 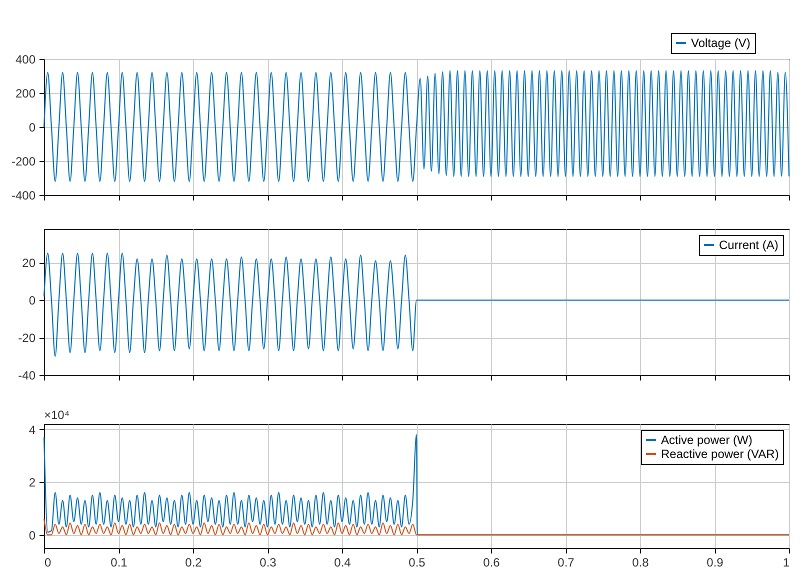 What do you see at coordinates (32, 483) in the screenshot?
I see `y-tick-label: 2` at bounding box center [32, 483].